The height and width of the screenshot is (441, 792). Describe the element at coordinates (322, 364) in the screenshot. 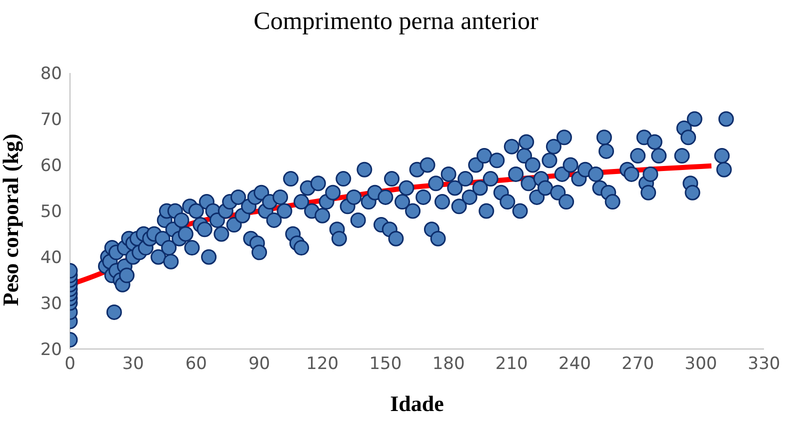

I see `x-tick-label: 120` at that location.